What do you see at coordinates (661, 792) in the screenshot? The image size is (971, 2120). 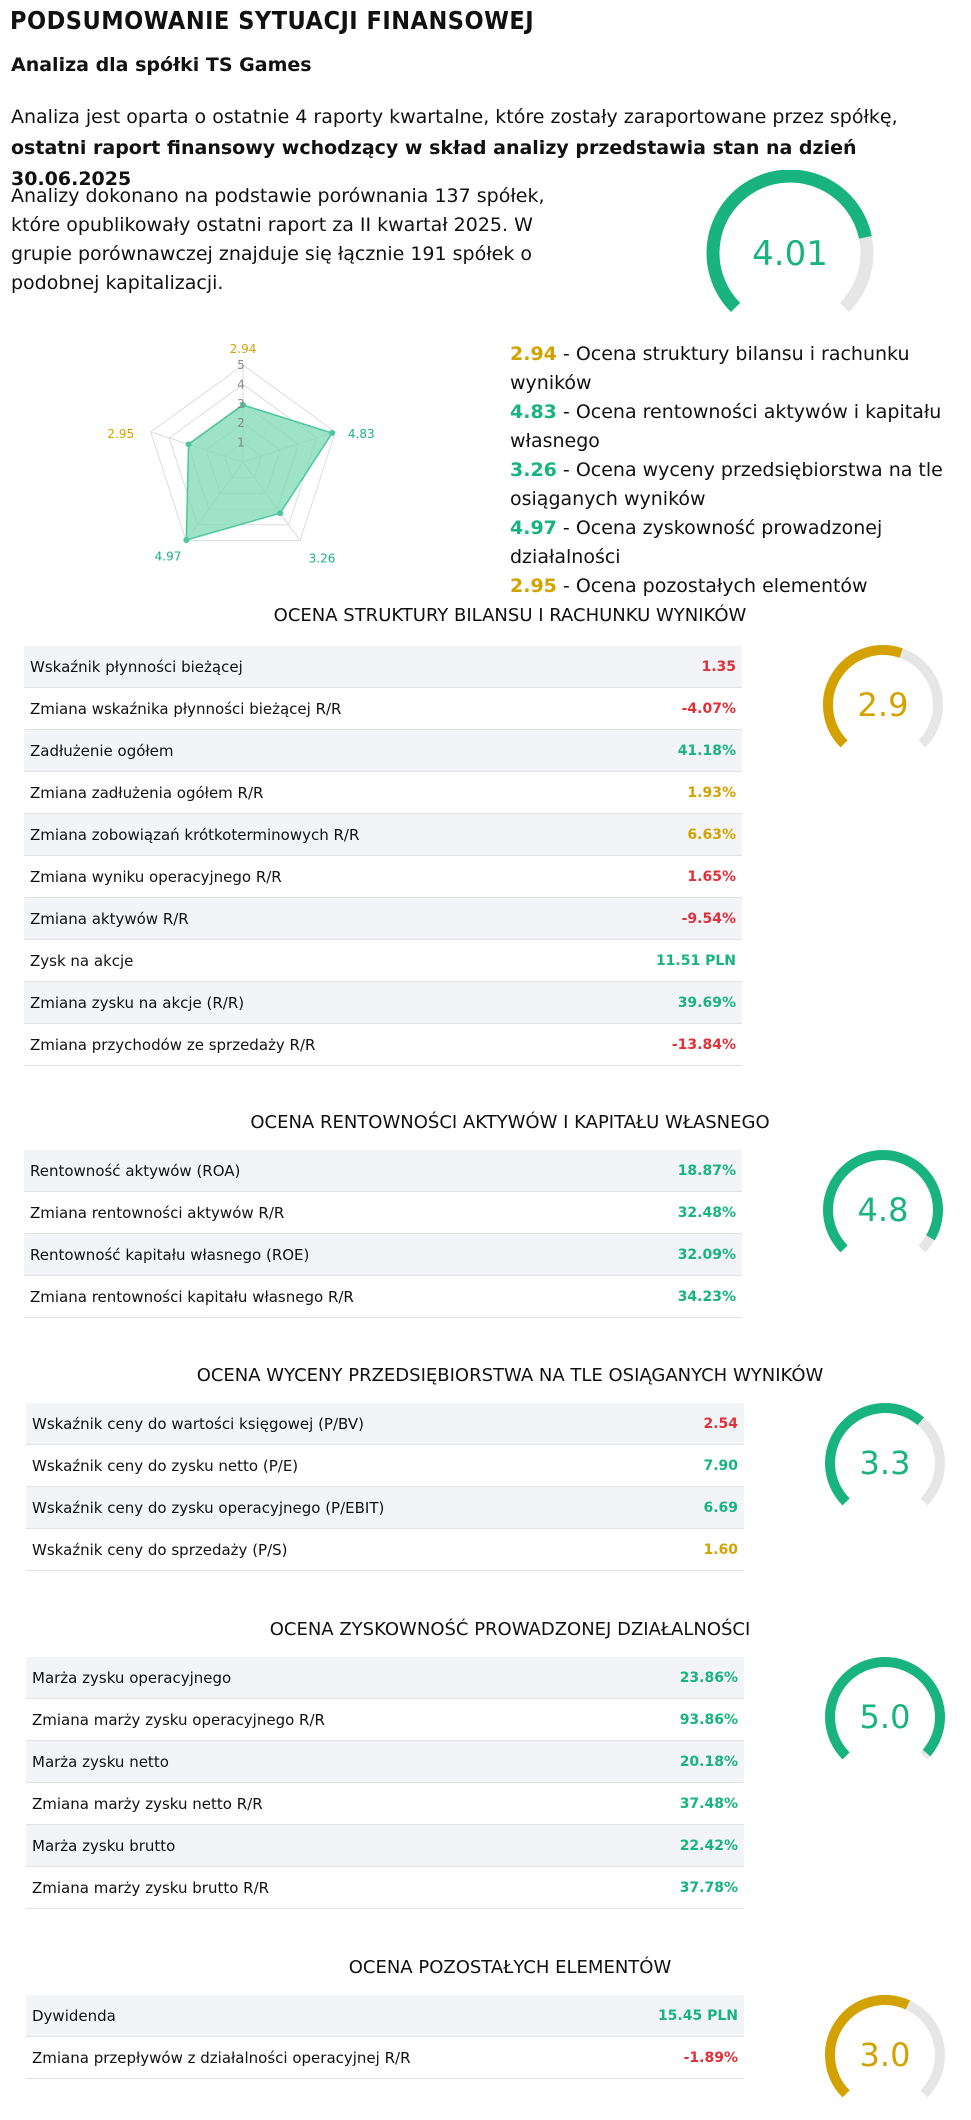 I see `metric-value: 1.93%` at bounding box center [661, 792].